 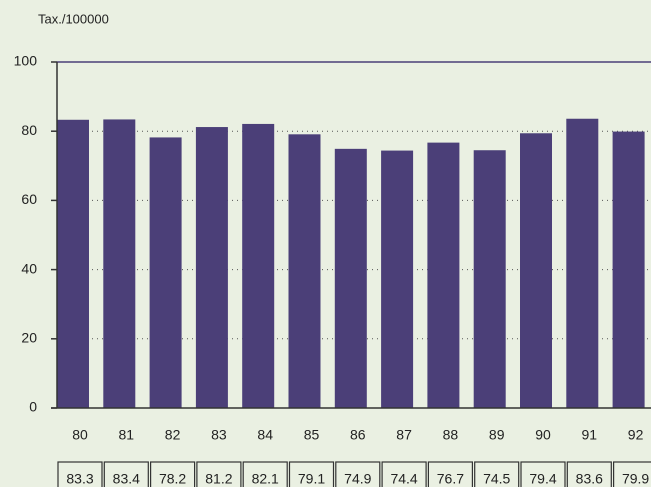 I want to click on y-tick-label: 60, so click(x=29, y=199).